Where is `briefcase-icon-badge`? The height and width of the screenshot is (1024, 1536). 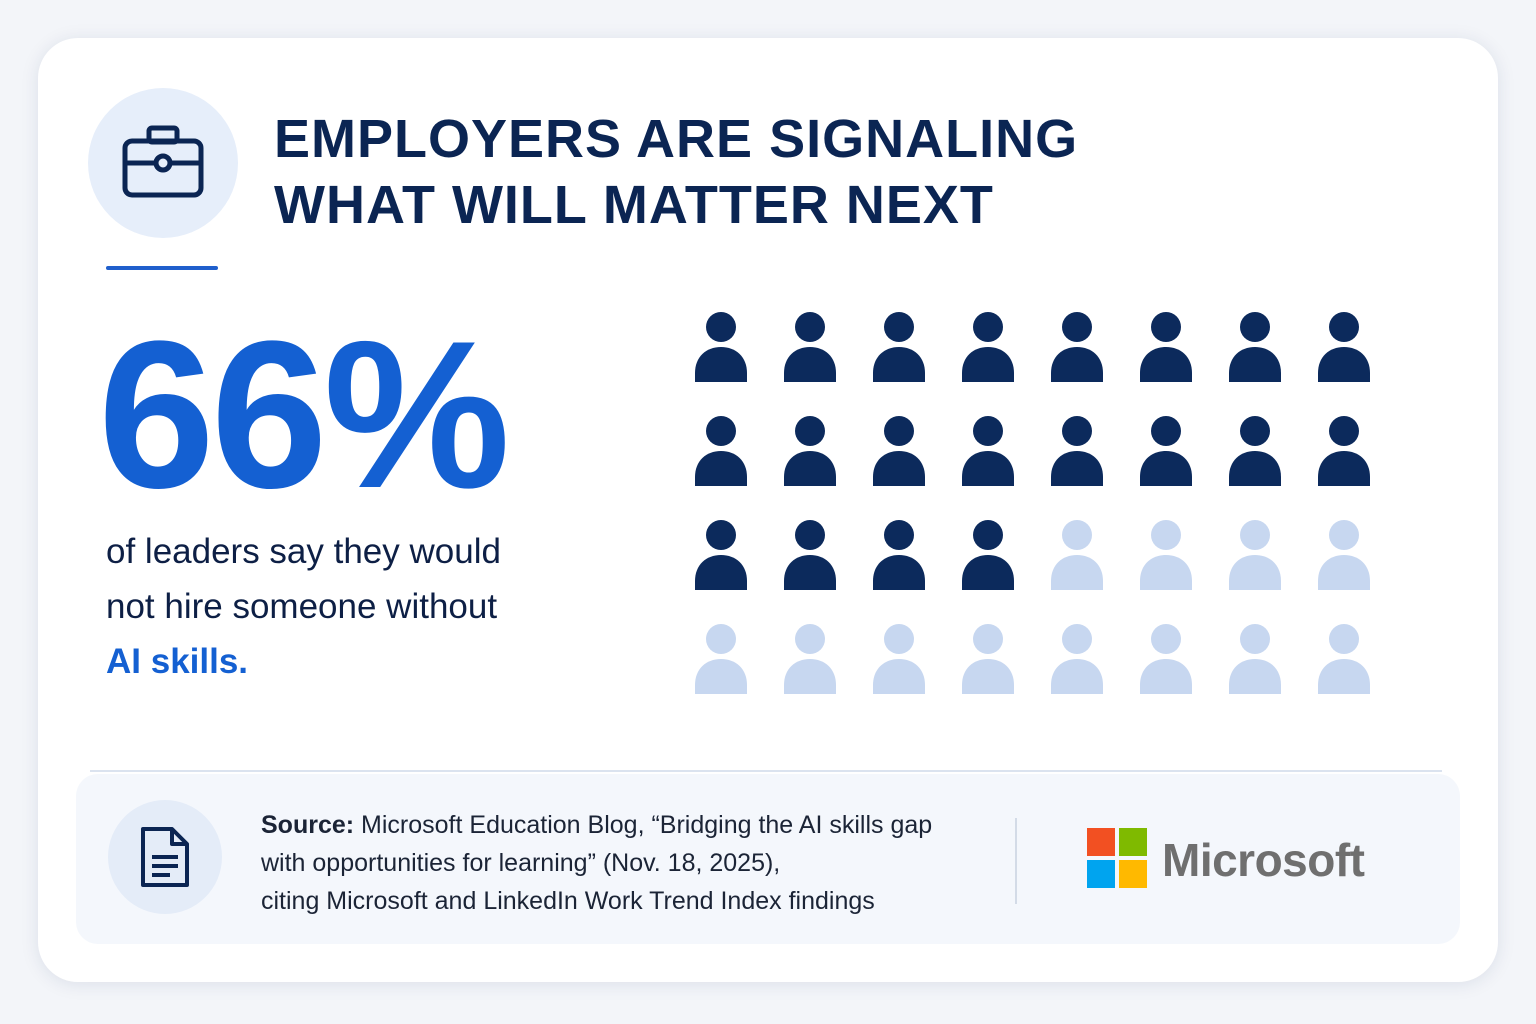 briefcase-icon-badge is located at coordinates (163, 163).